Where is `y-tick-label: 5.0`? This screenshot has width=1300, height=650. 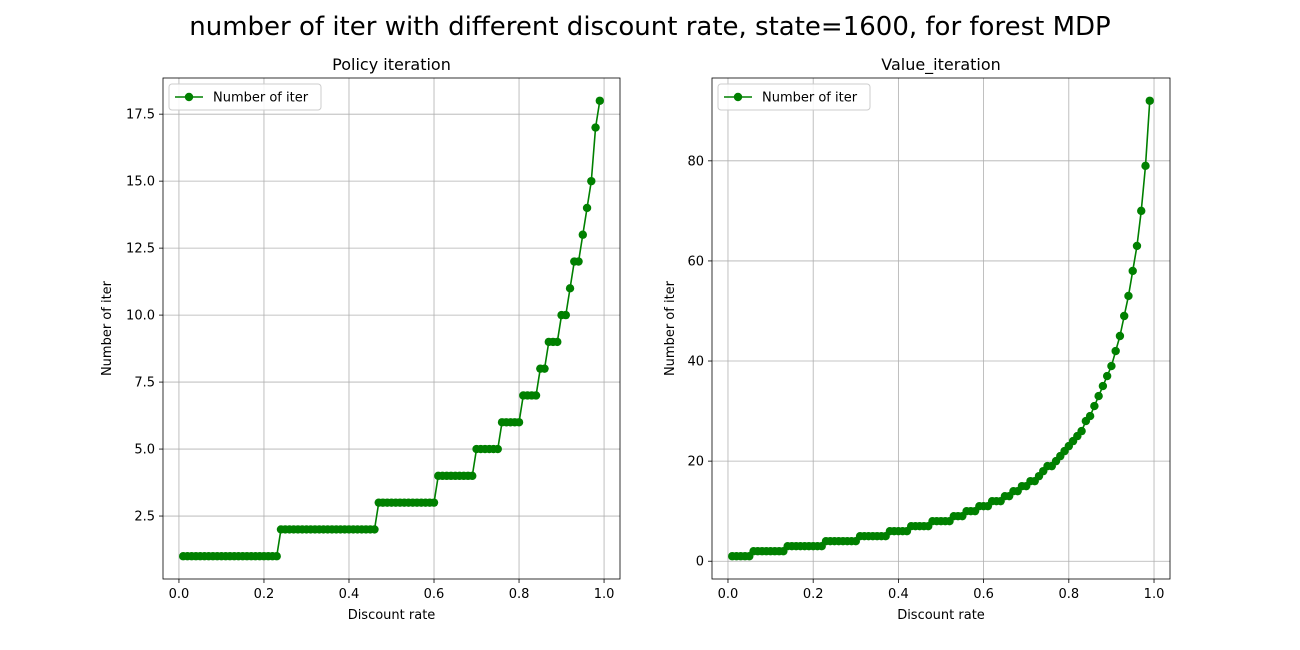
y-tick-label: 5.0 is located at coordinates (144, 450).